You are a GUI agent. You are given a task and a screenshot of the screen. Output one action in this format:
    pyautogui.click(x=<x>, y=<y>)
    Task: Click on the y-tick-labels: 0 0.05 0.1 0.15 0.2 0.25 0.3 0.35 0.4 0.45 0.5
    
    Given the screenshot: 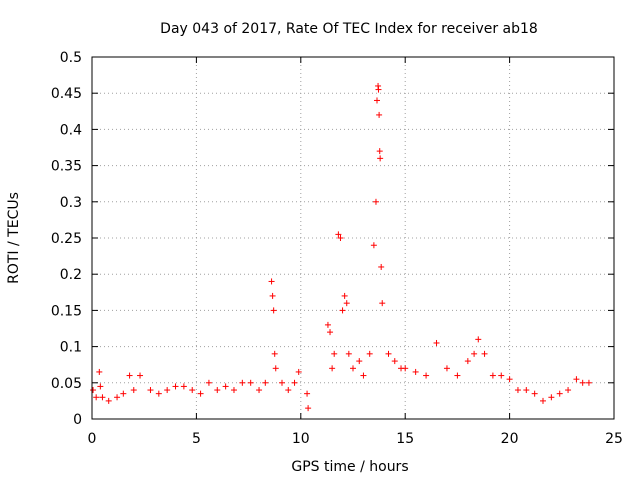 What is the action you would take?
    pyautogui.click(x=66, y=239)
    